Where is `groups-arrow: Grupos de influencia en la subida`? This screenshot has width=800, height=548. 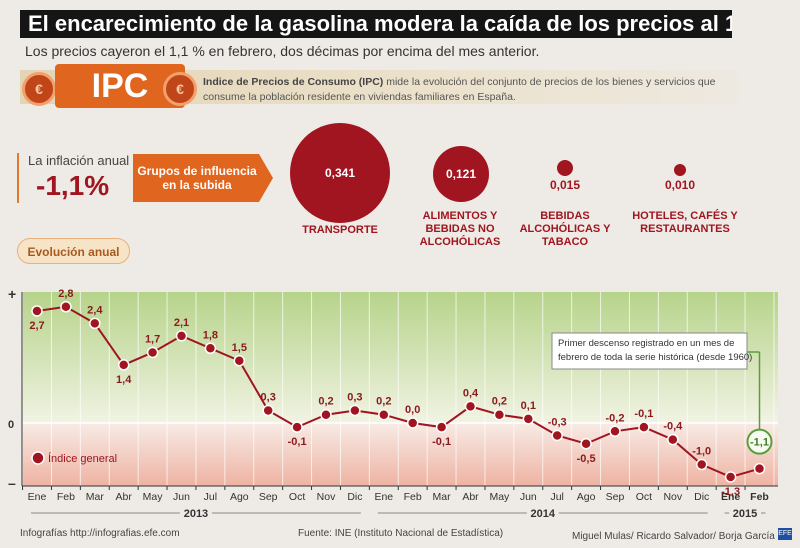 groups-arrow: Grupos de influencia en la subida is located at coordinates (203, 178).